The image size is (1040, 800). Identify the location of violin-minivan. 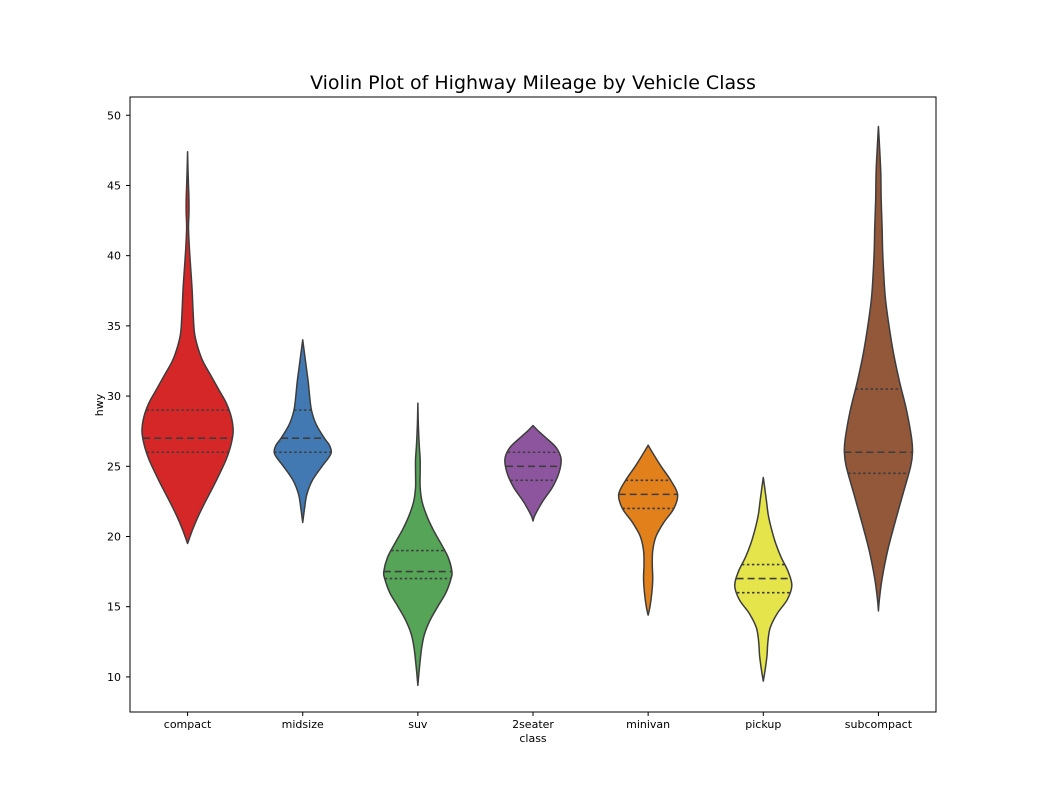
(648, 530).